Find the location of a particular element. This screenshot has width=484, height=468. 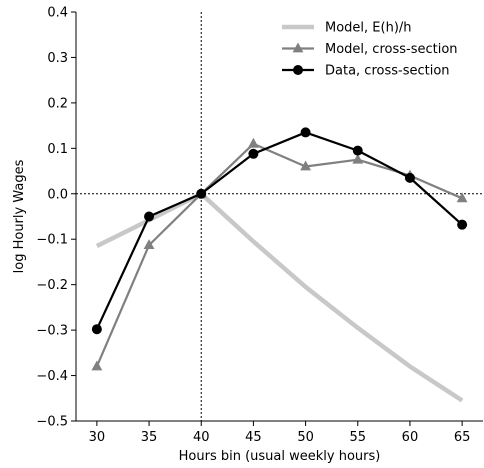

legend-label: Data, cross-section is located at coordinates (387, 71).